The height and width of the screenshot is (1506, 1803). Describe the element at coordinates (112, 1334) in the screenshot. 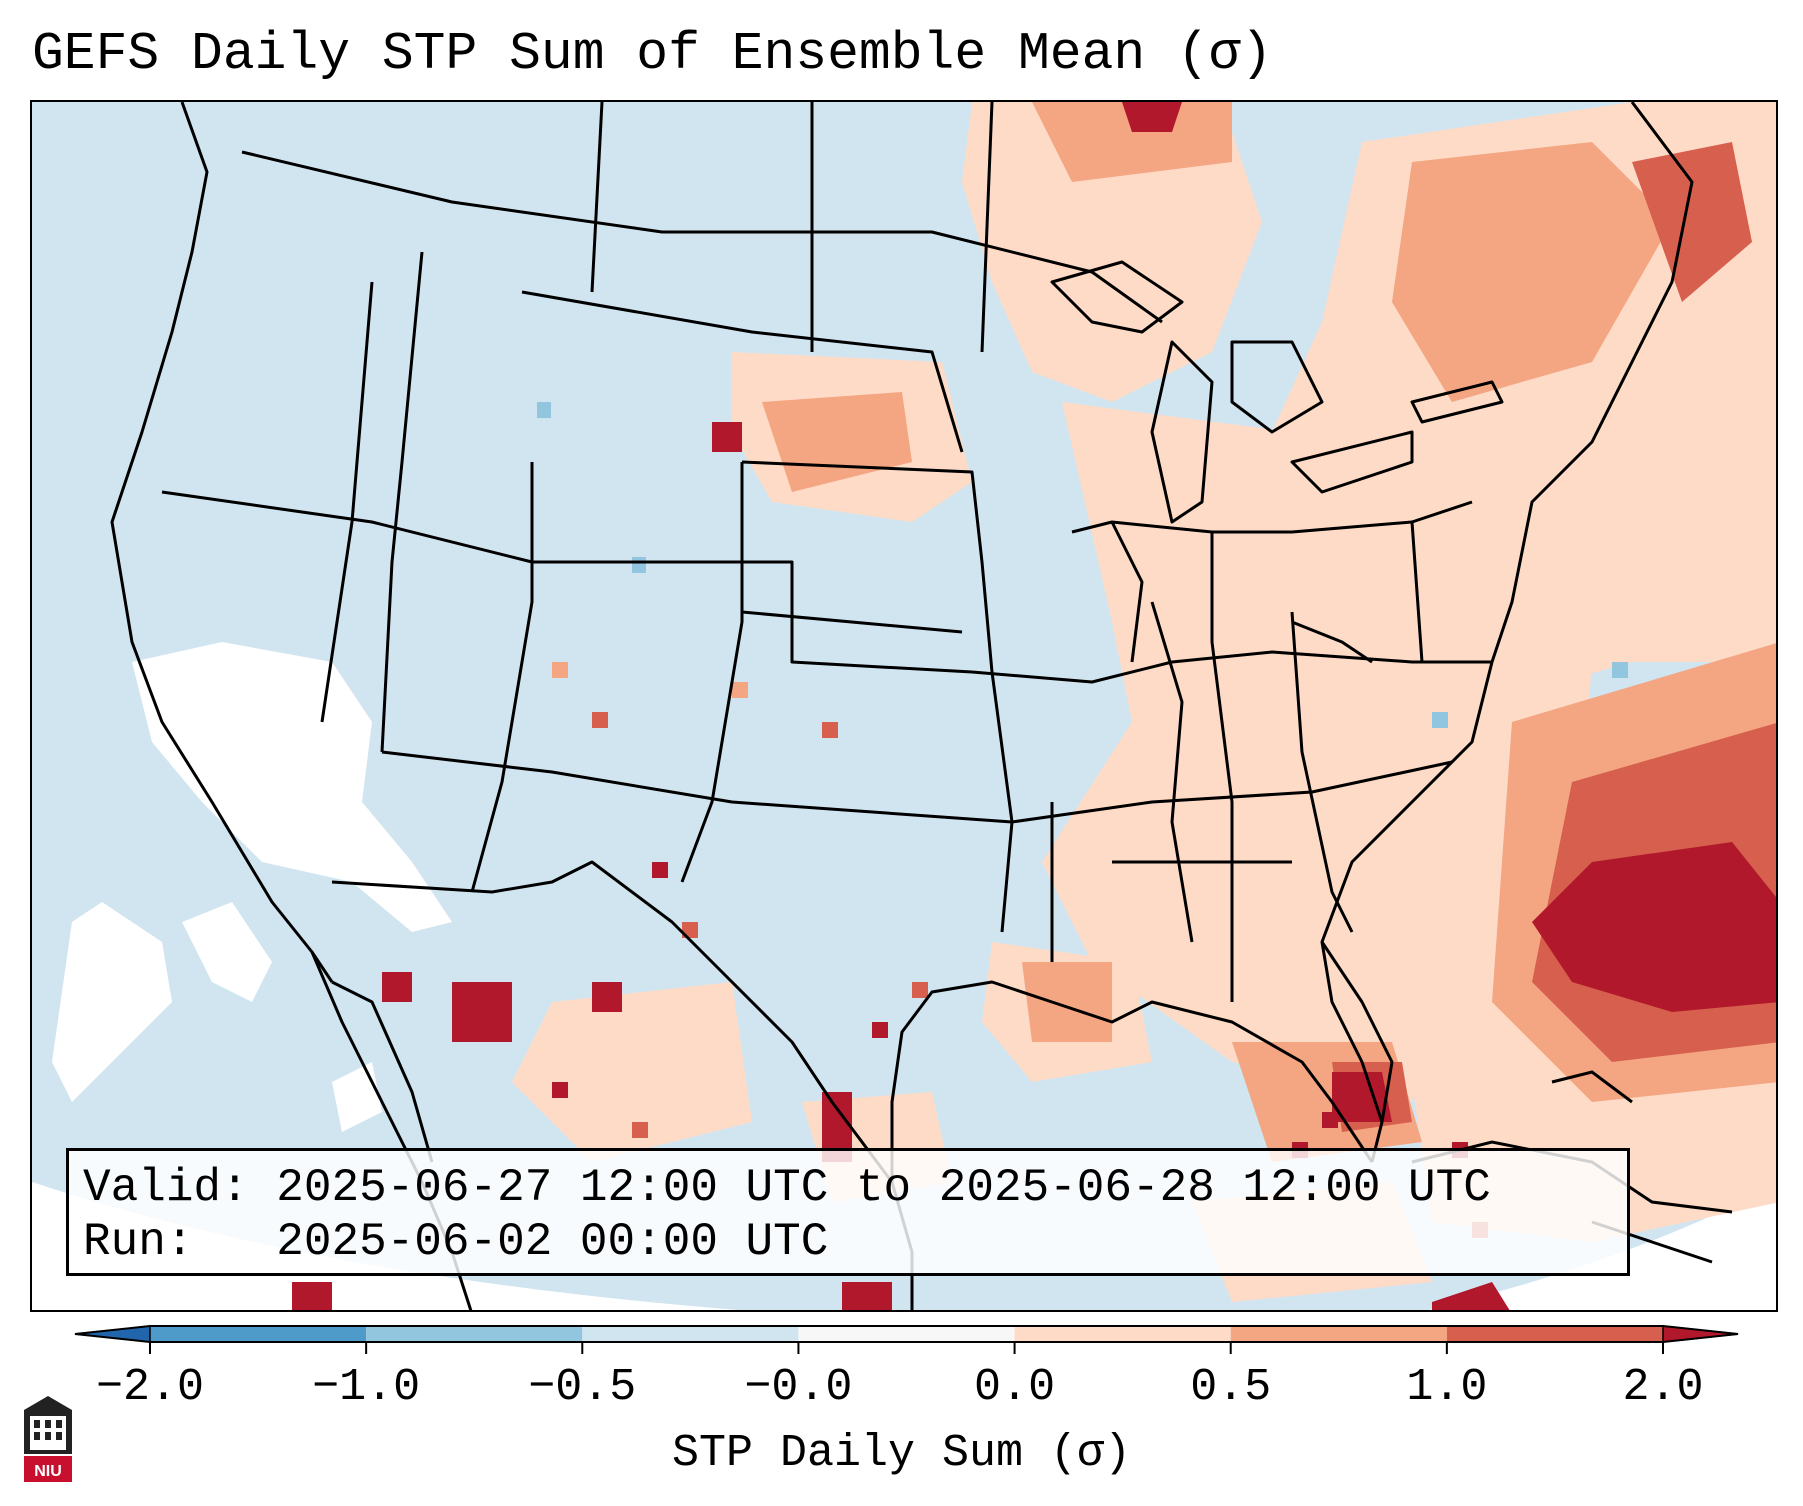

I see `colorbar-undershoot` at that location.